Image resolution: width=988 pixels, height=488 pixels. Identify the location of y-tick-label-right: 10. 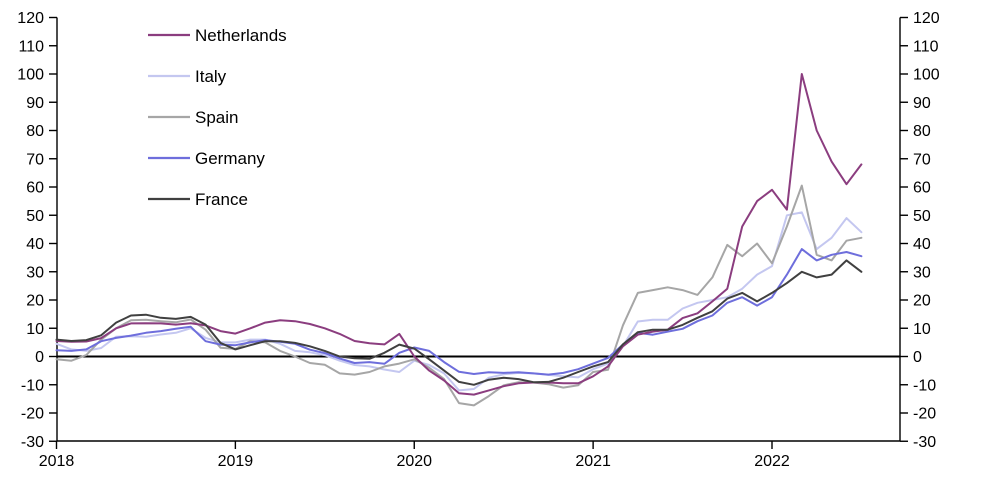
(922, 329).